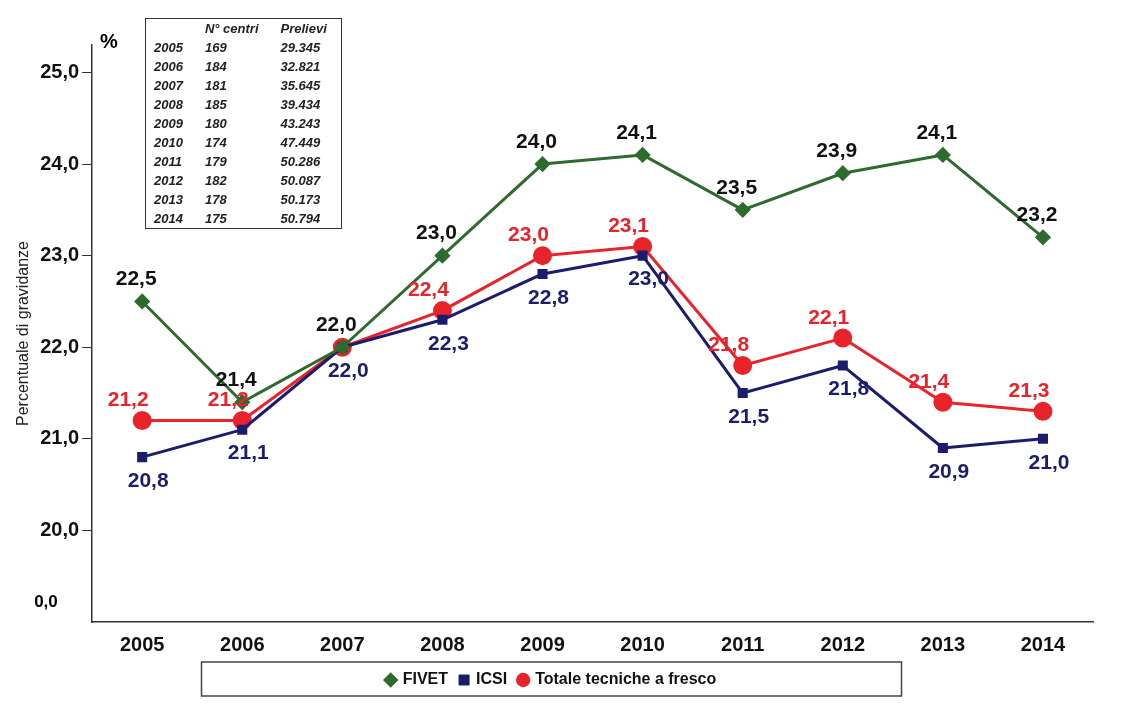 Image resolution: width=1143 pixels, height=706 pixels. What do you see at coordinates (829, 316) in the screenshot?
I see `data-label: 22,1` at bounding box center [829, 316].